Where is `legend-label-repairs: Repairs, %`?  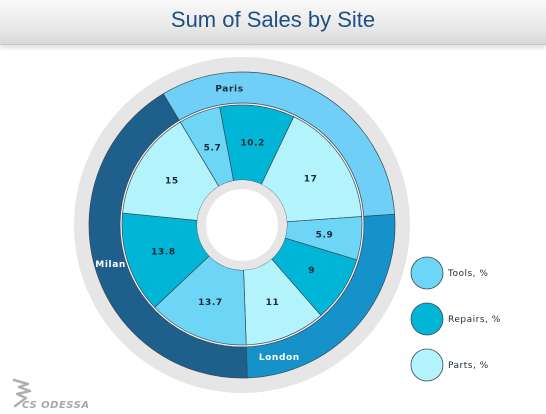
legend-label-repairs: Repairs, % is located at coordinates (474, 320).